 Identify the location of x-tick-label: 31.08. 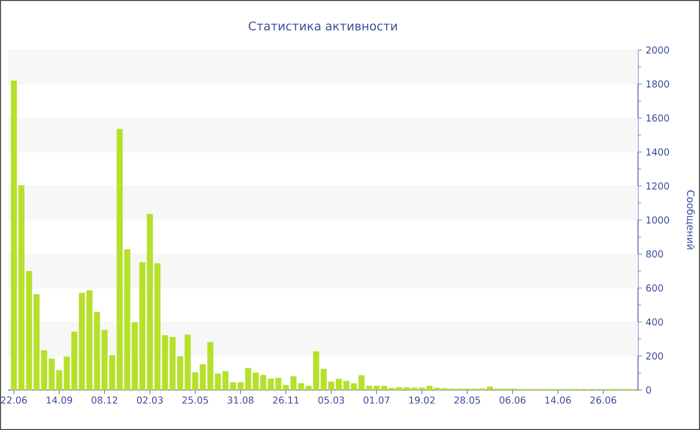
(241, 400).